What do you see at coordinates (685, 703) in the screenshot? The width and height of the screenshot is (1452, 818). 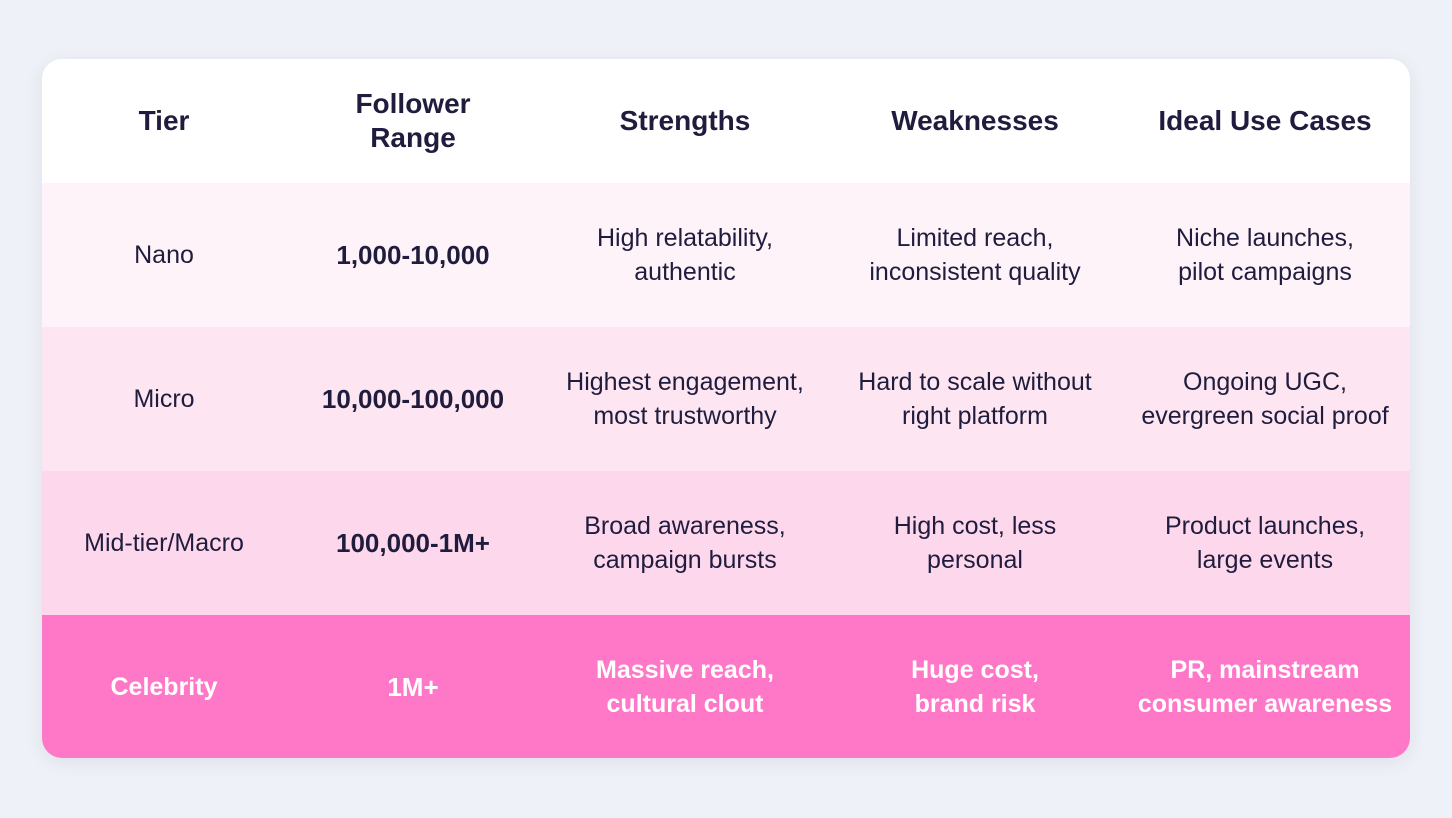 I see `cell-line: cultural clout` at bounding box center [685, 703].